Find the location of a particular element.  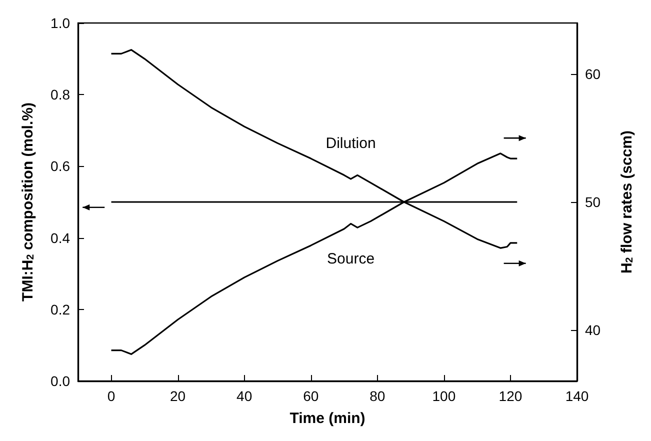

y-tick-label: 0.4 is located at coordinates (60, 238).